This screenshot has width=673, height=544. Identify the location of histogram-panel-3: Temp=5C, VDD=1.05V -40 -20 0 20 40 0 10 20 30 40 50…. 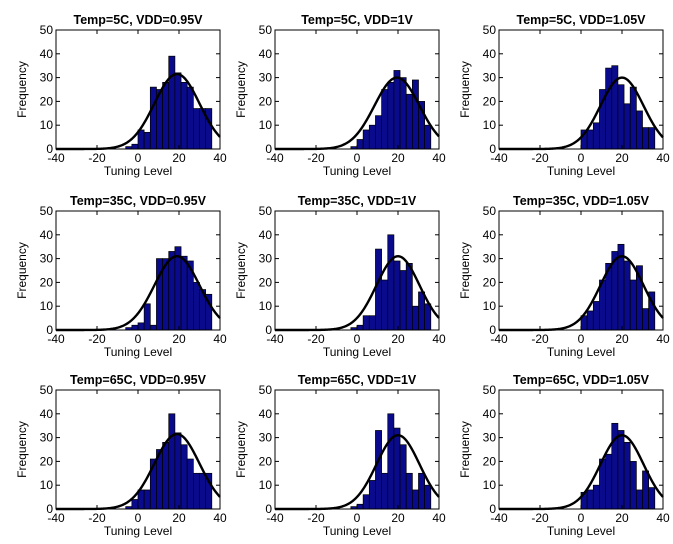
(564, 95).